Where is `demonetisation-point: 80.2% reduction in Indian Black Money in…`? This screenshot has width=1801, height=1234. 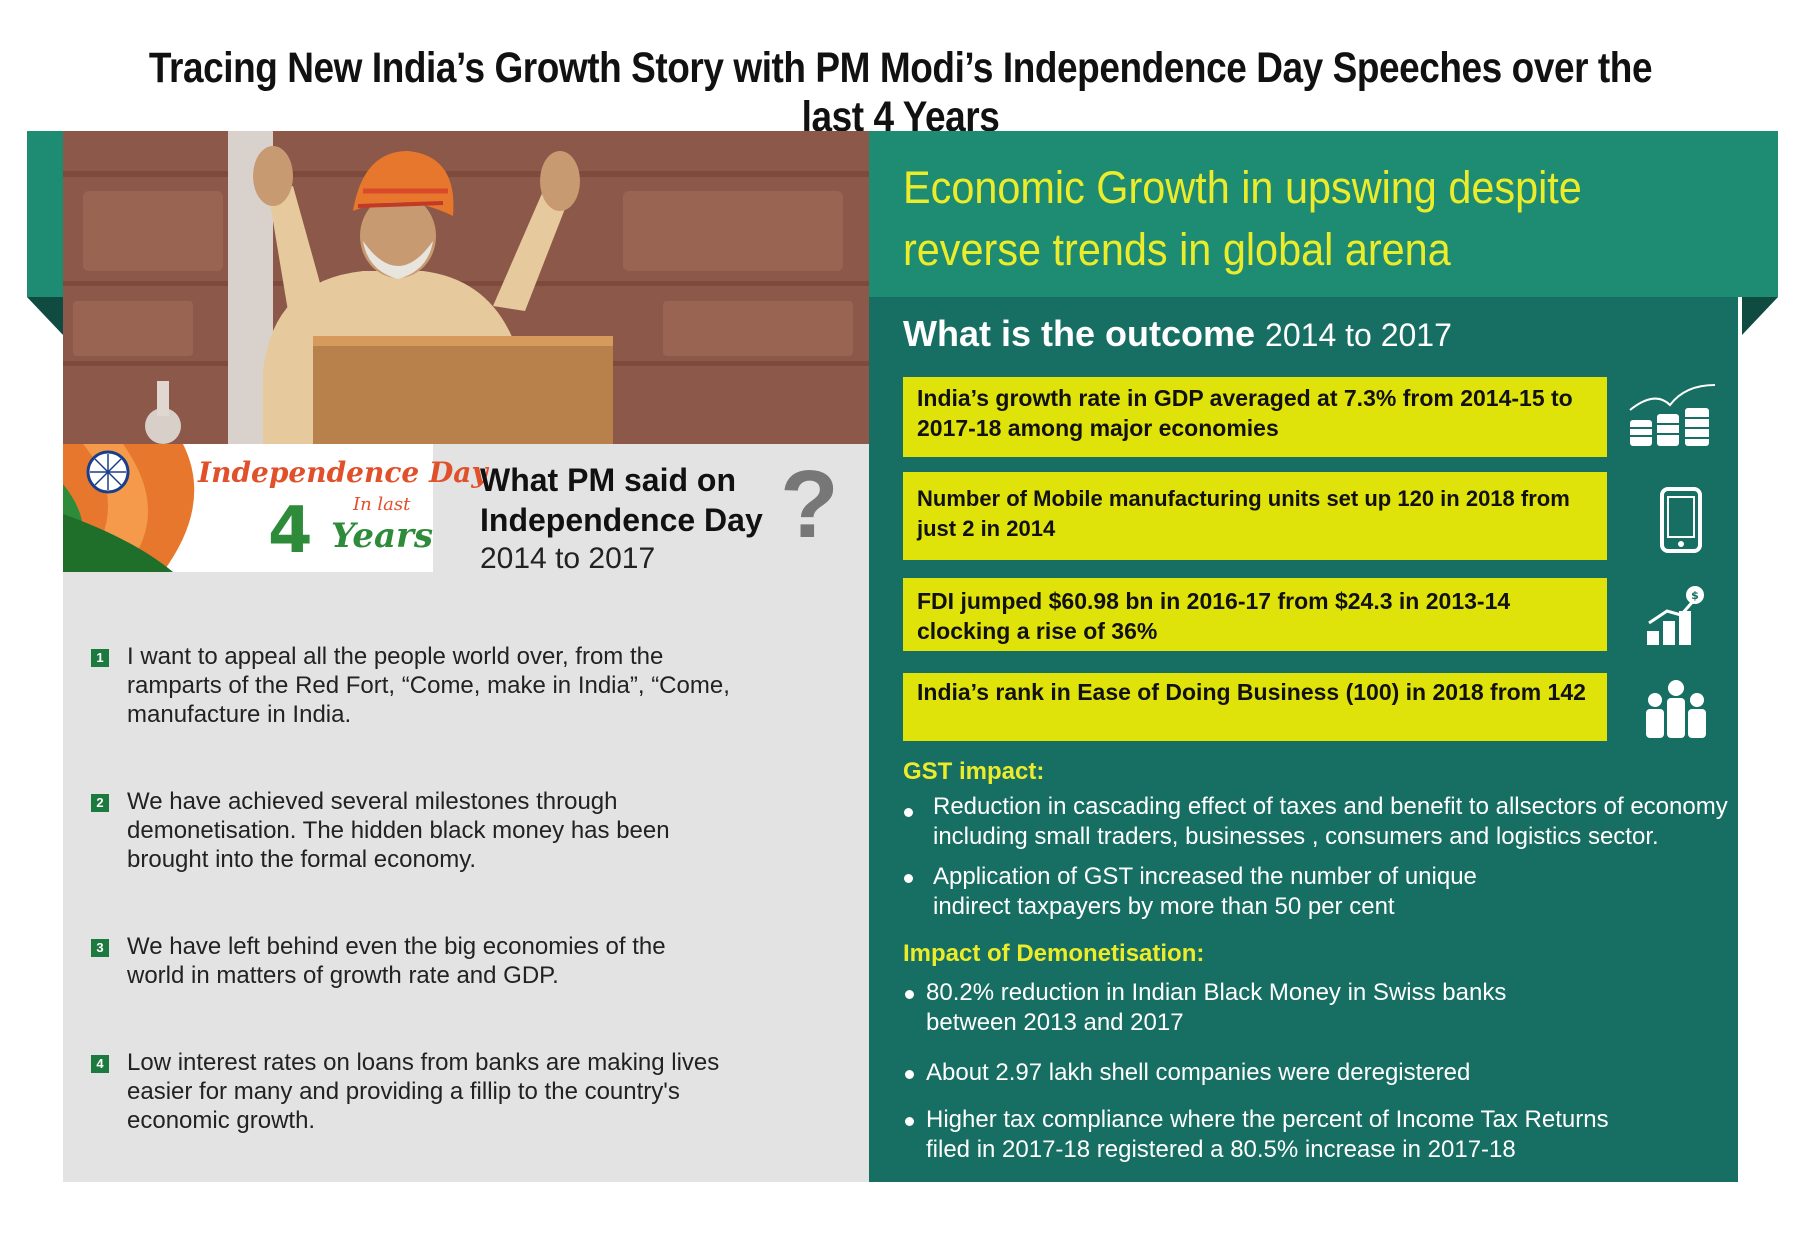
demonetisation-point: 80.2% reduction in Indian Black Money in… is located at coordinates (1216, 1007).